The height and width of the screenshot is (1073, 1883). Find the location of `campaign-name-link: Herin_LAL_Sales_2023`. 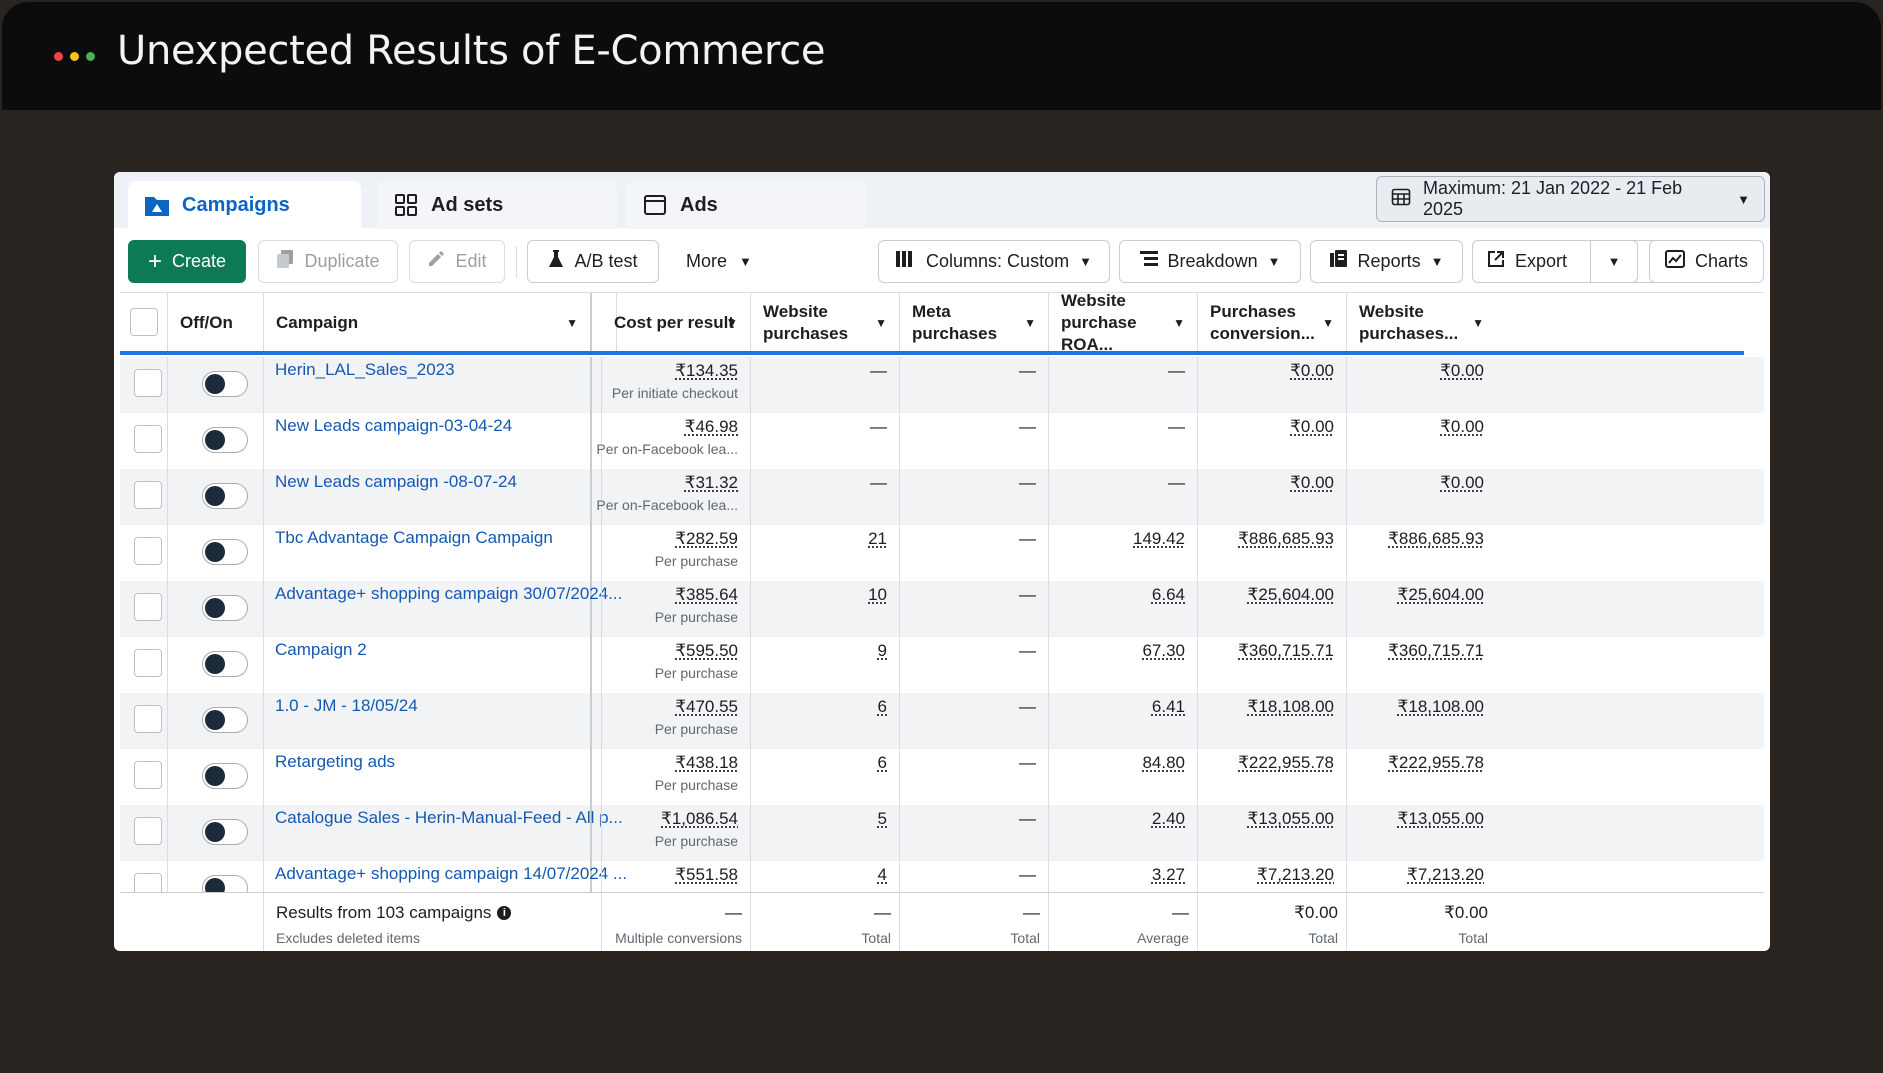

campaign-name-link: Herin_LAL_Sales_2023 is located at coordinates (365, 369).